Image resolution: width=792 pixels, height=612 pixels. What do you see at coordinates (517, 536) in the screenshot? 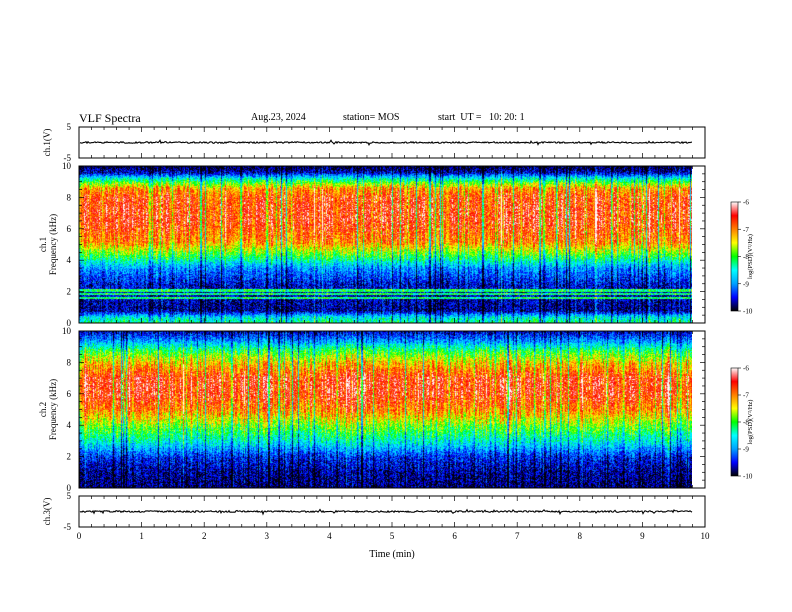
I see `x-tick-label: 7` at bounding box center [517, 536].